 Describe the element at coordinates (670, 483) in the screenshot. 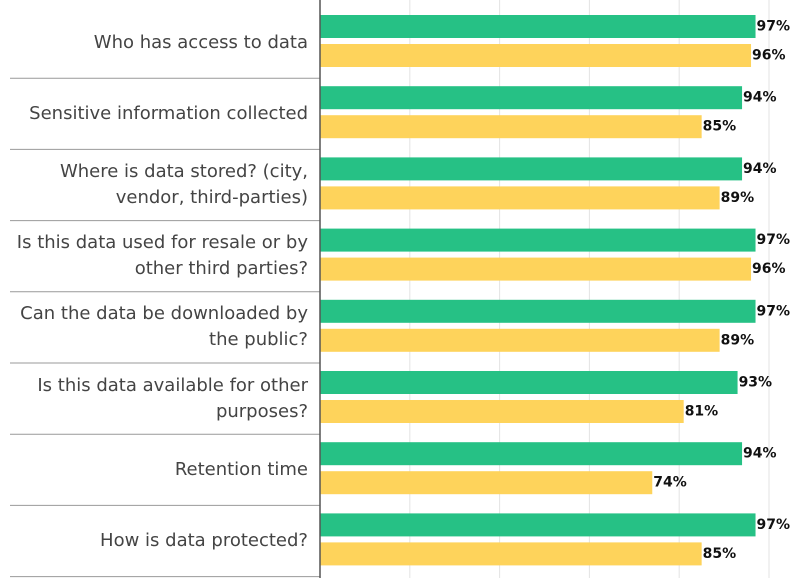

I see `value-label: 74%` at that location.